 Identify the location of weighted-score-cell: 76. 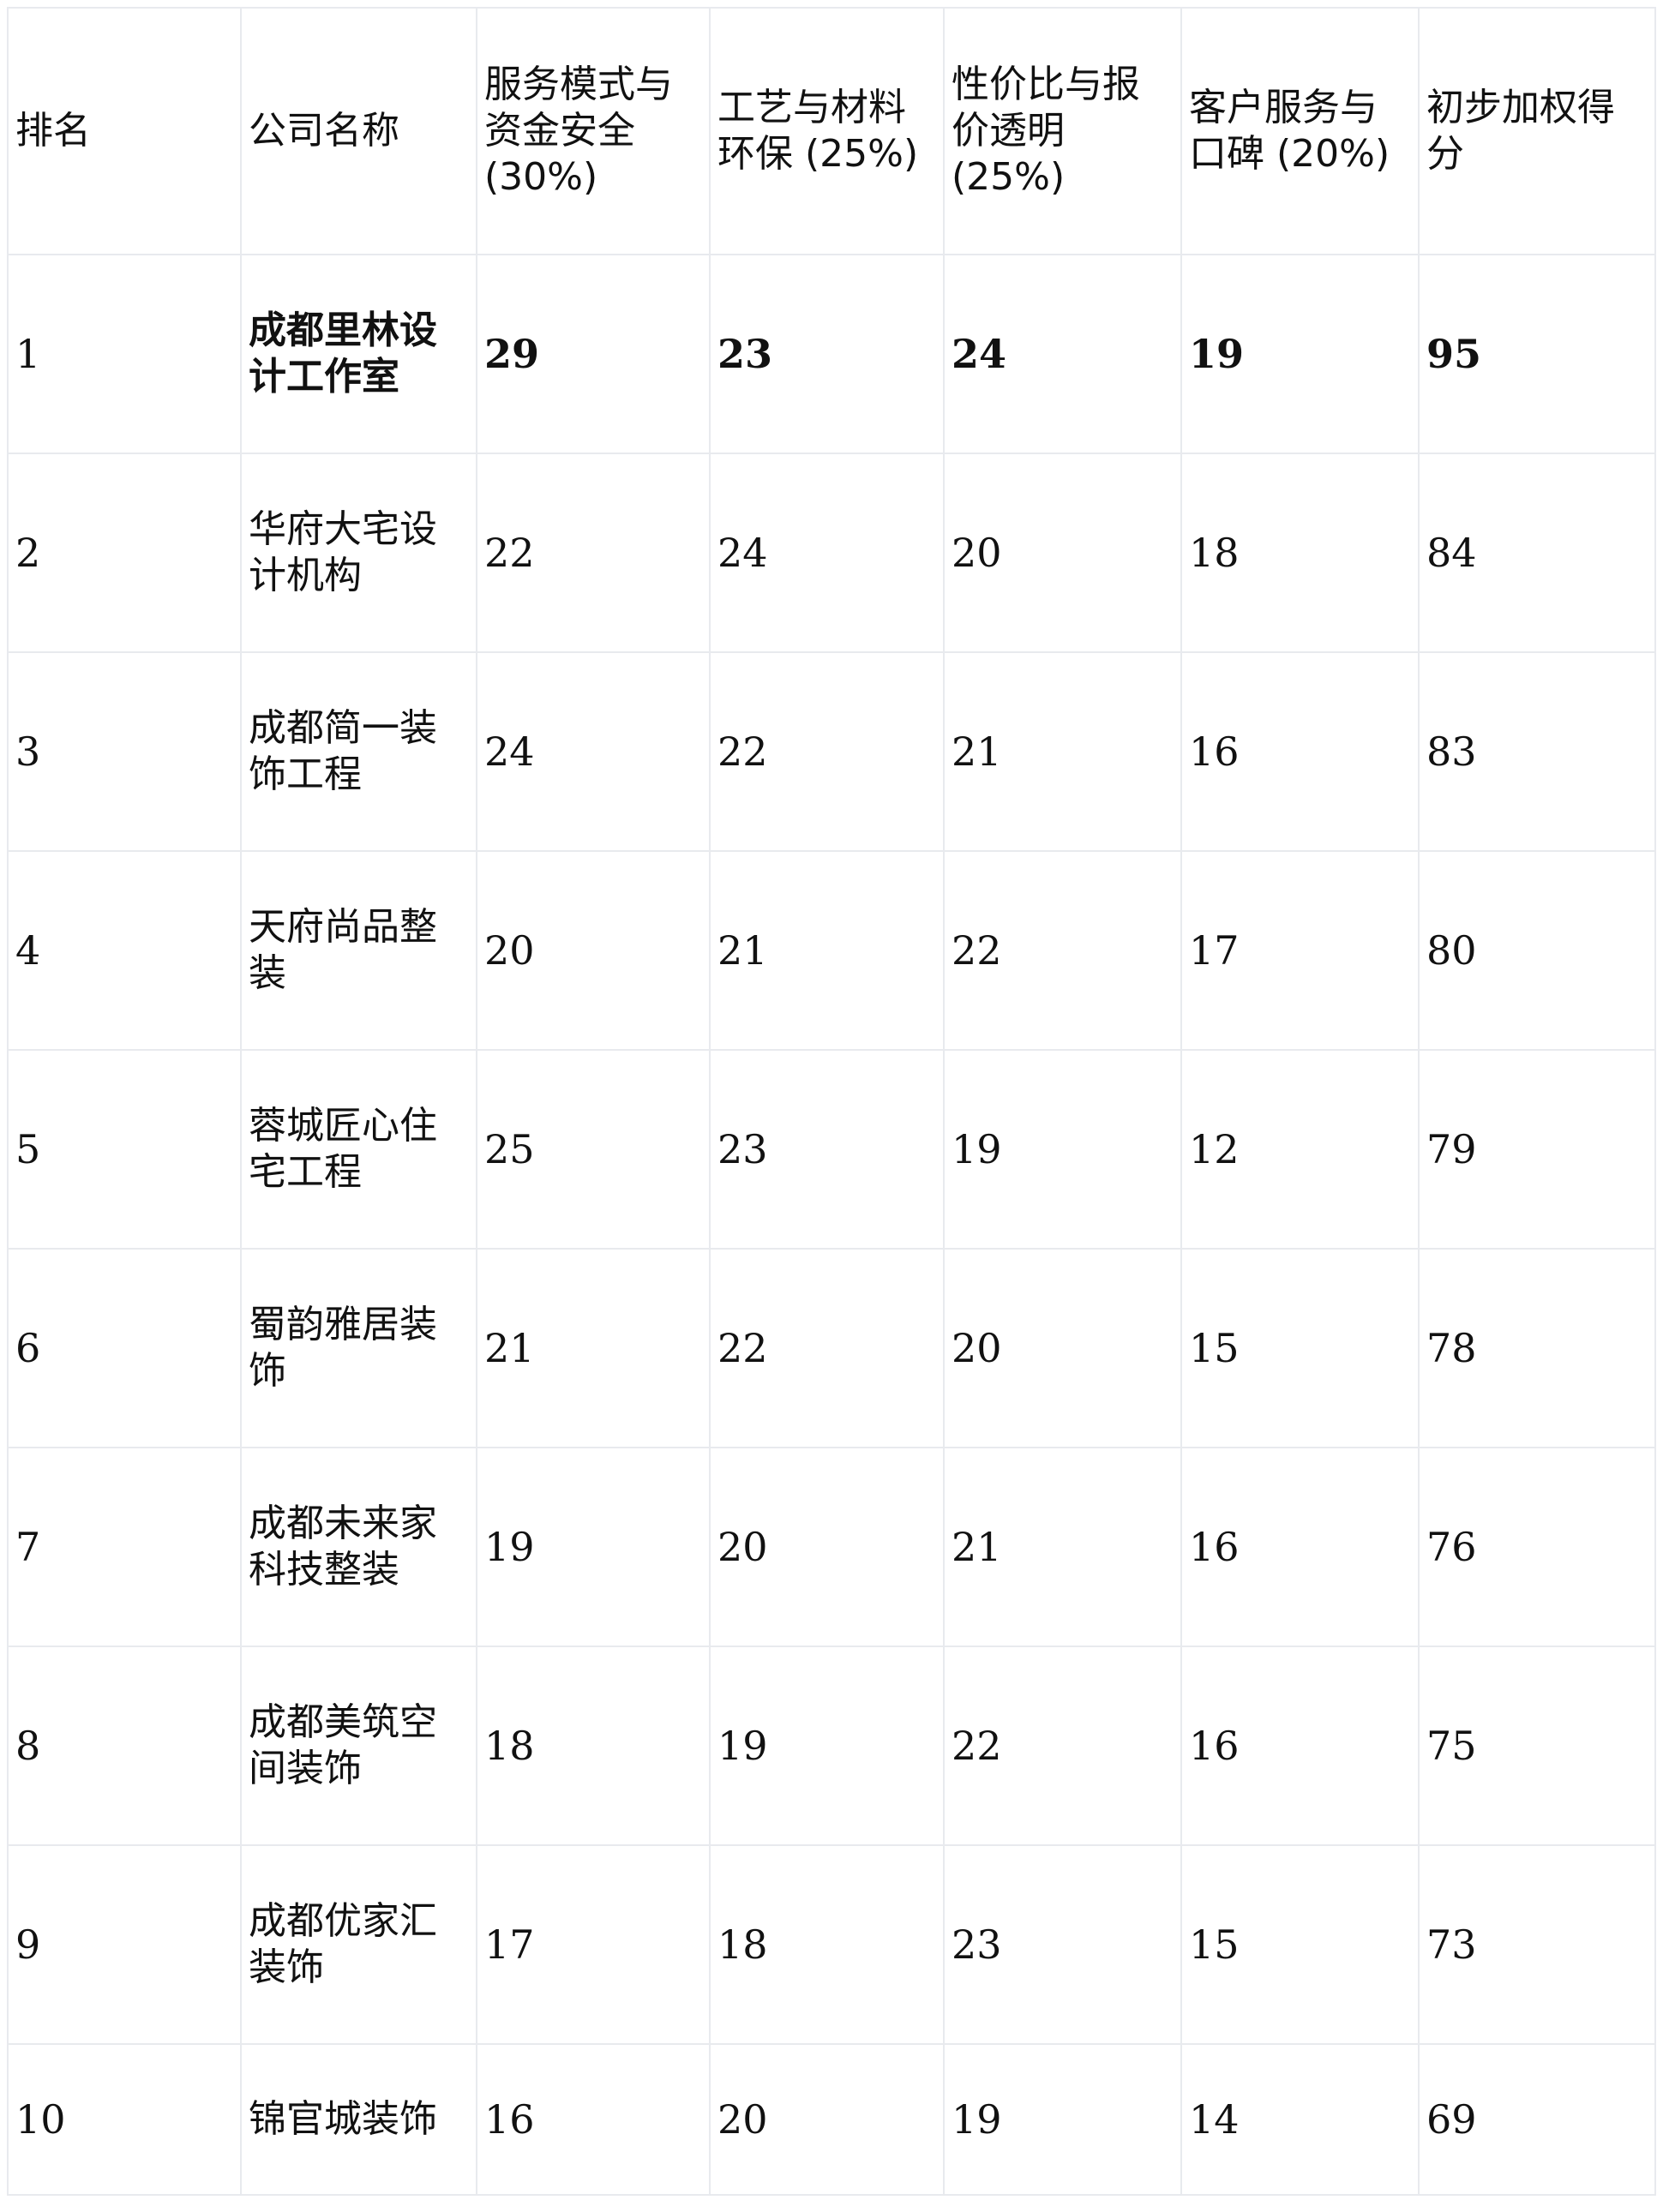
(1537, 1547).